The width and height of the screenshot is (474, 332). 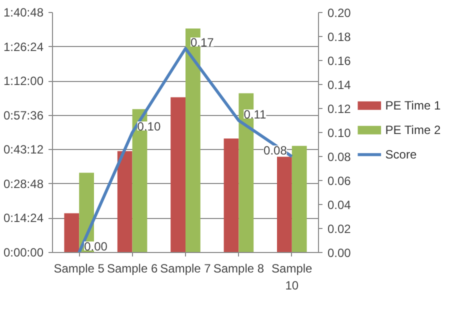 What do you see at coordinates (149, 127) in the screenshot?
I see `data-label: 0.10` at bounding box center [149, 127].